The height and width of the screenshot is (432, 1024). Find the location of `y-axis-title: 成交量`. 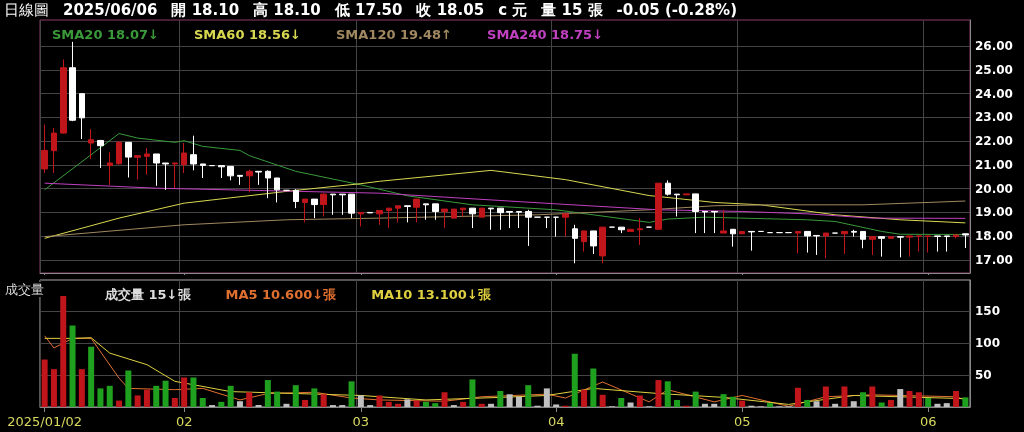

y-axis-title: 成交量 is located at coordinates (24, 289).